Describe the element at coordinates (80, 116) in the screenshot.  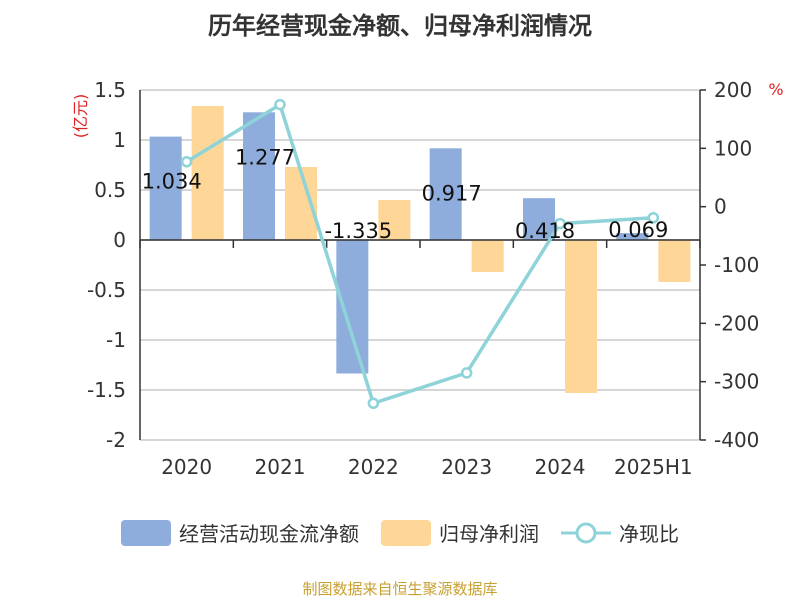
I see `left-axis-unit: (亿元)` at that location.